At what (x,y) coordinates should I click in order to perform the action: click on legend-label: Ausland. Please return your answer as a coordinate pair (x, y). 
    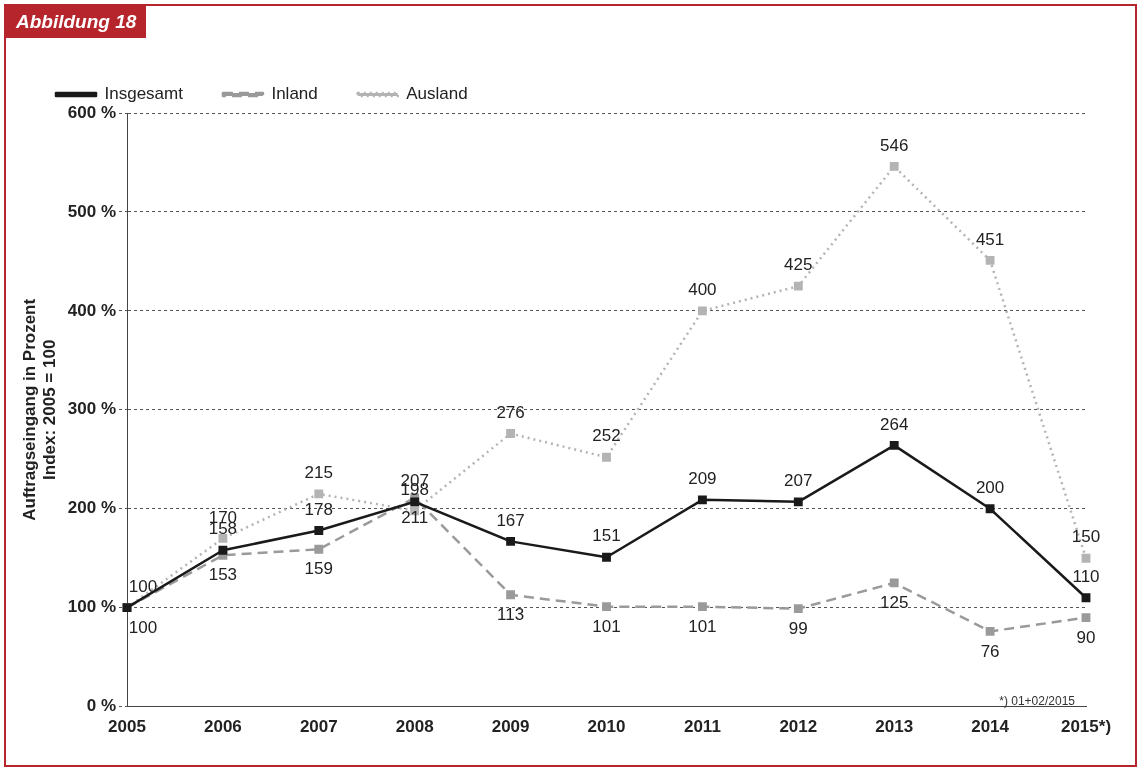
    Looking at the image, I should click on (437, 94).